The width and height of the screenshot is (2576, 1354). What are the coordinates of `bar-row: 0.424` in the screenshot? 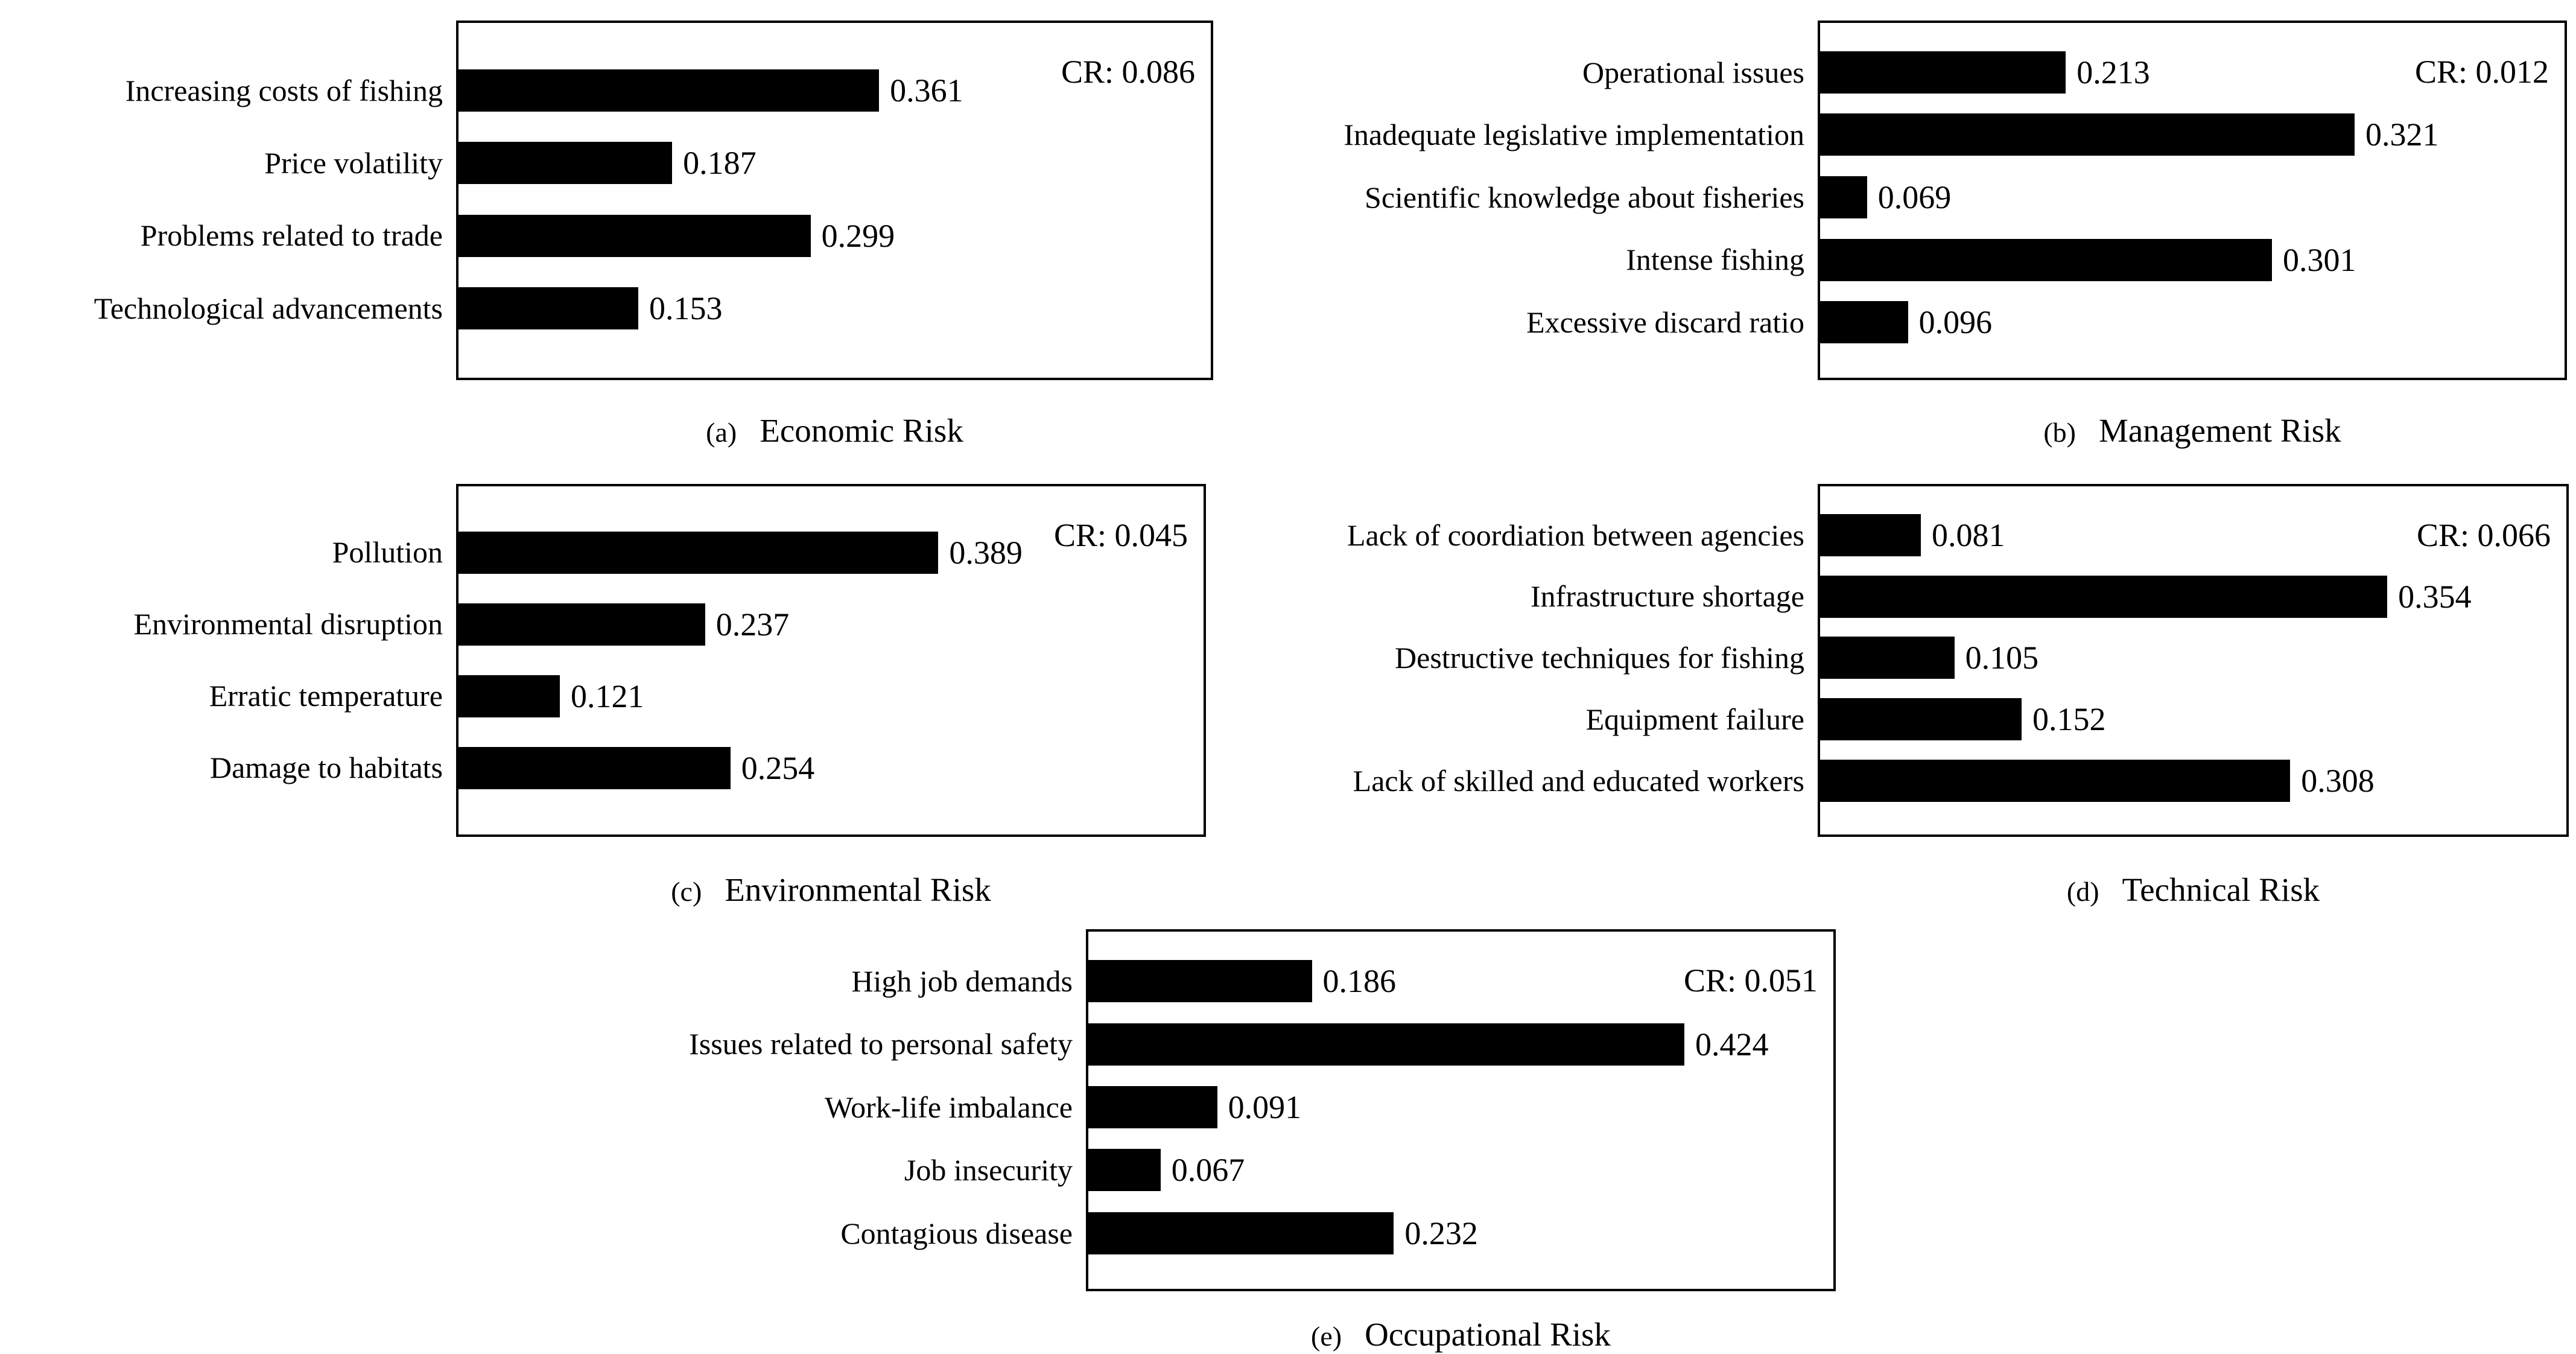 It's located at (1461, 1043).